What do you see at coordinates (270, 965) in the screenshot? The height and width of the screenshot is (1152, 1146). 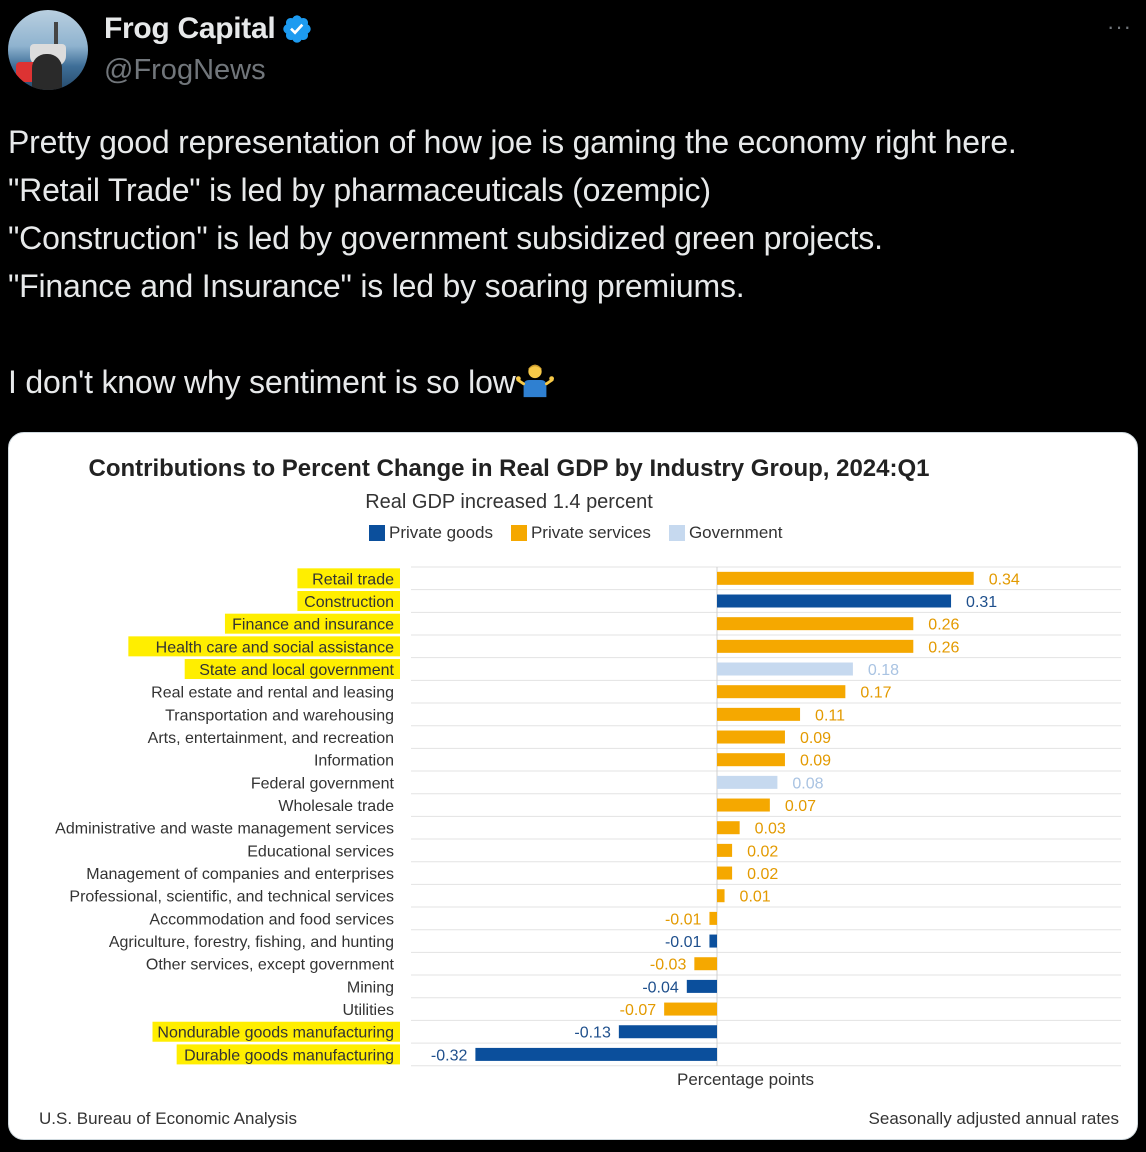 I see `category-label-other-services-except-government: Other services, except government` at bounding box center [270, 965].